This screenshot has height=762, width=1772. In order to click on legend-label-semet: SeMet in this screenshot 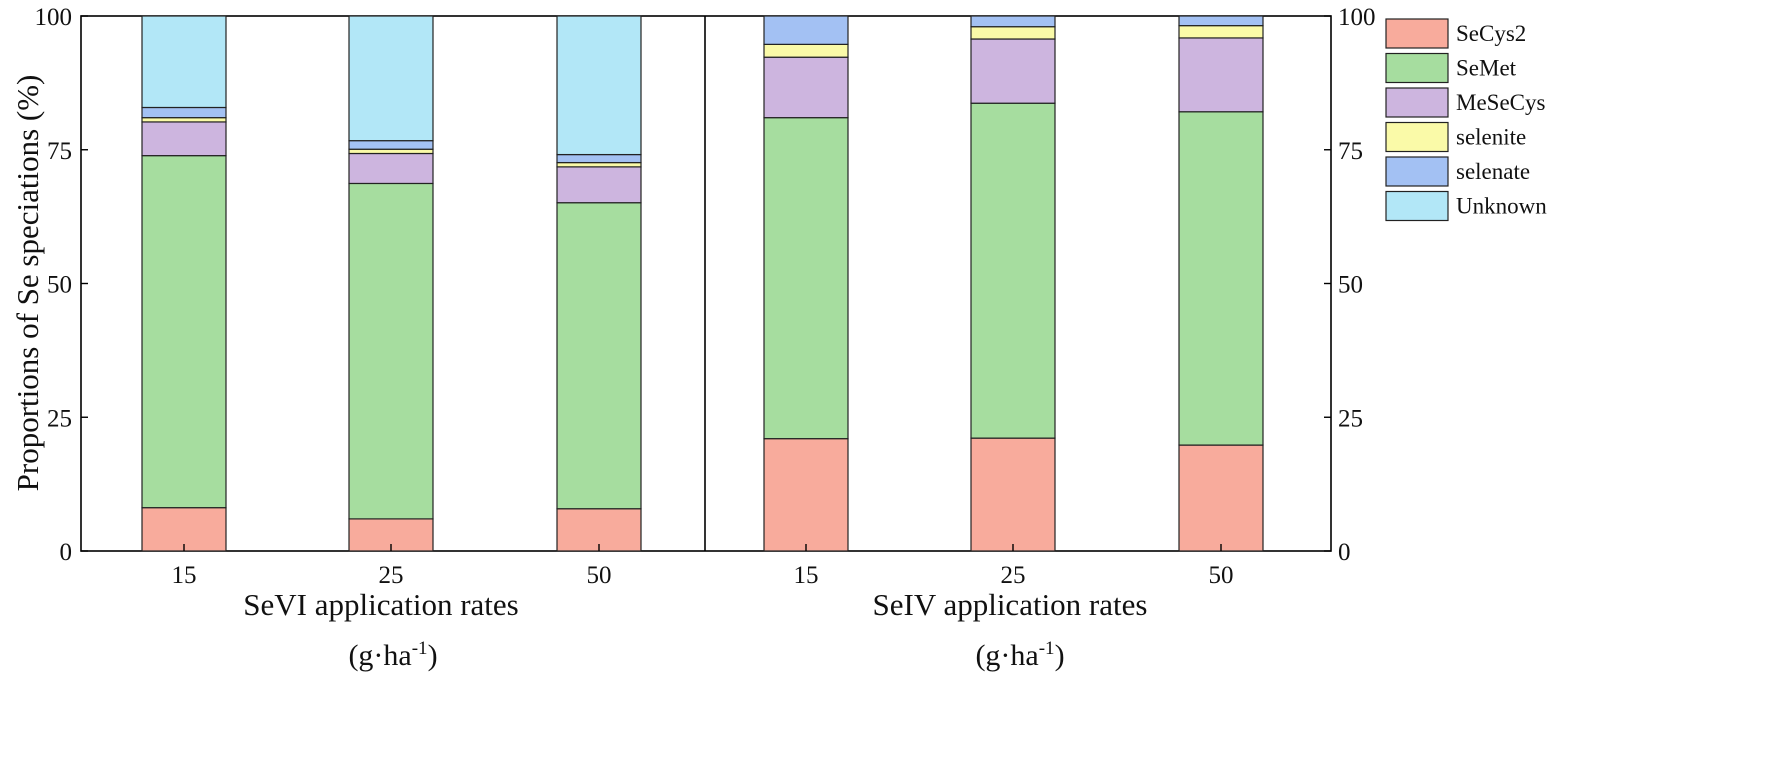, I will do `click(1486, 68)`.